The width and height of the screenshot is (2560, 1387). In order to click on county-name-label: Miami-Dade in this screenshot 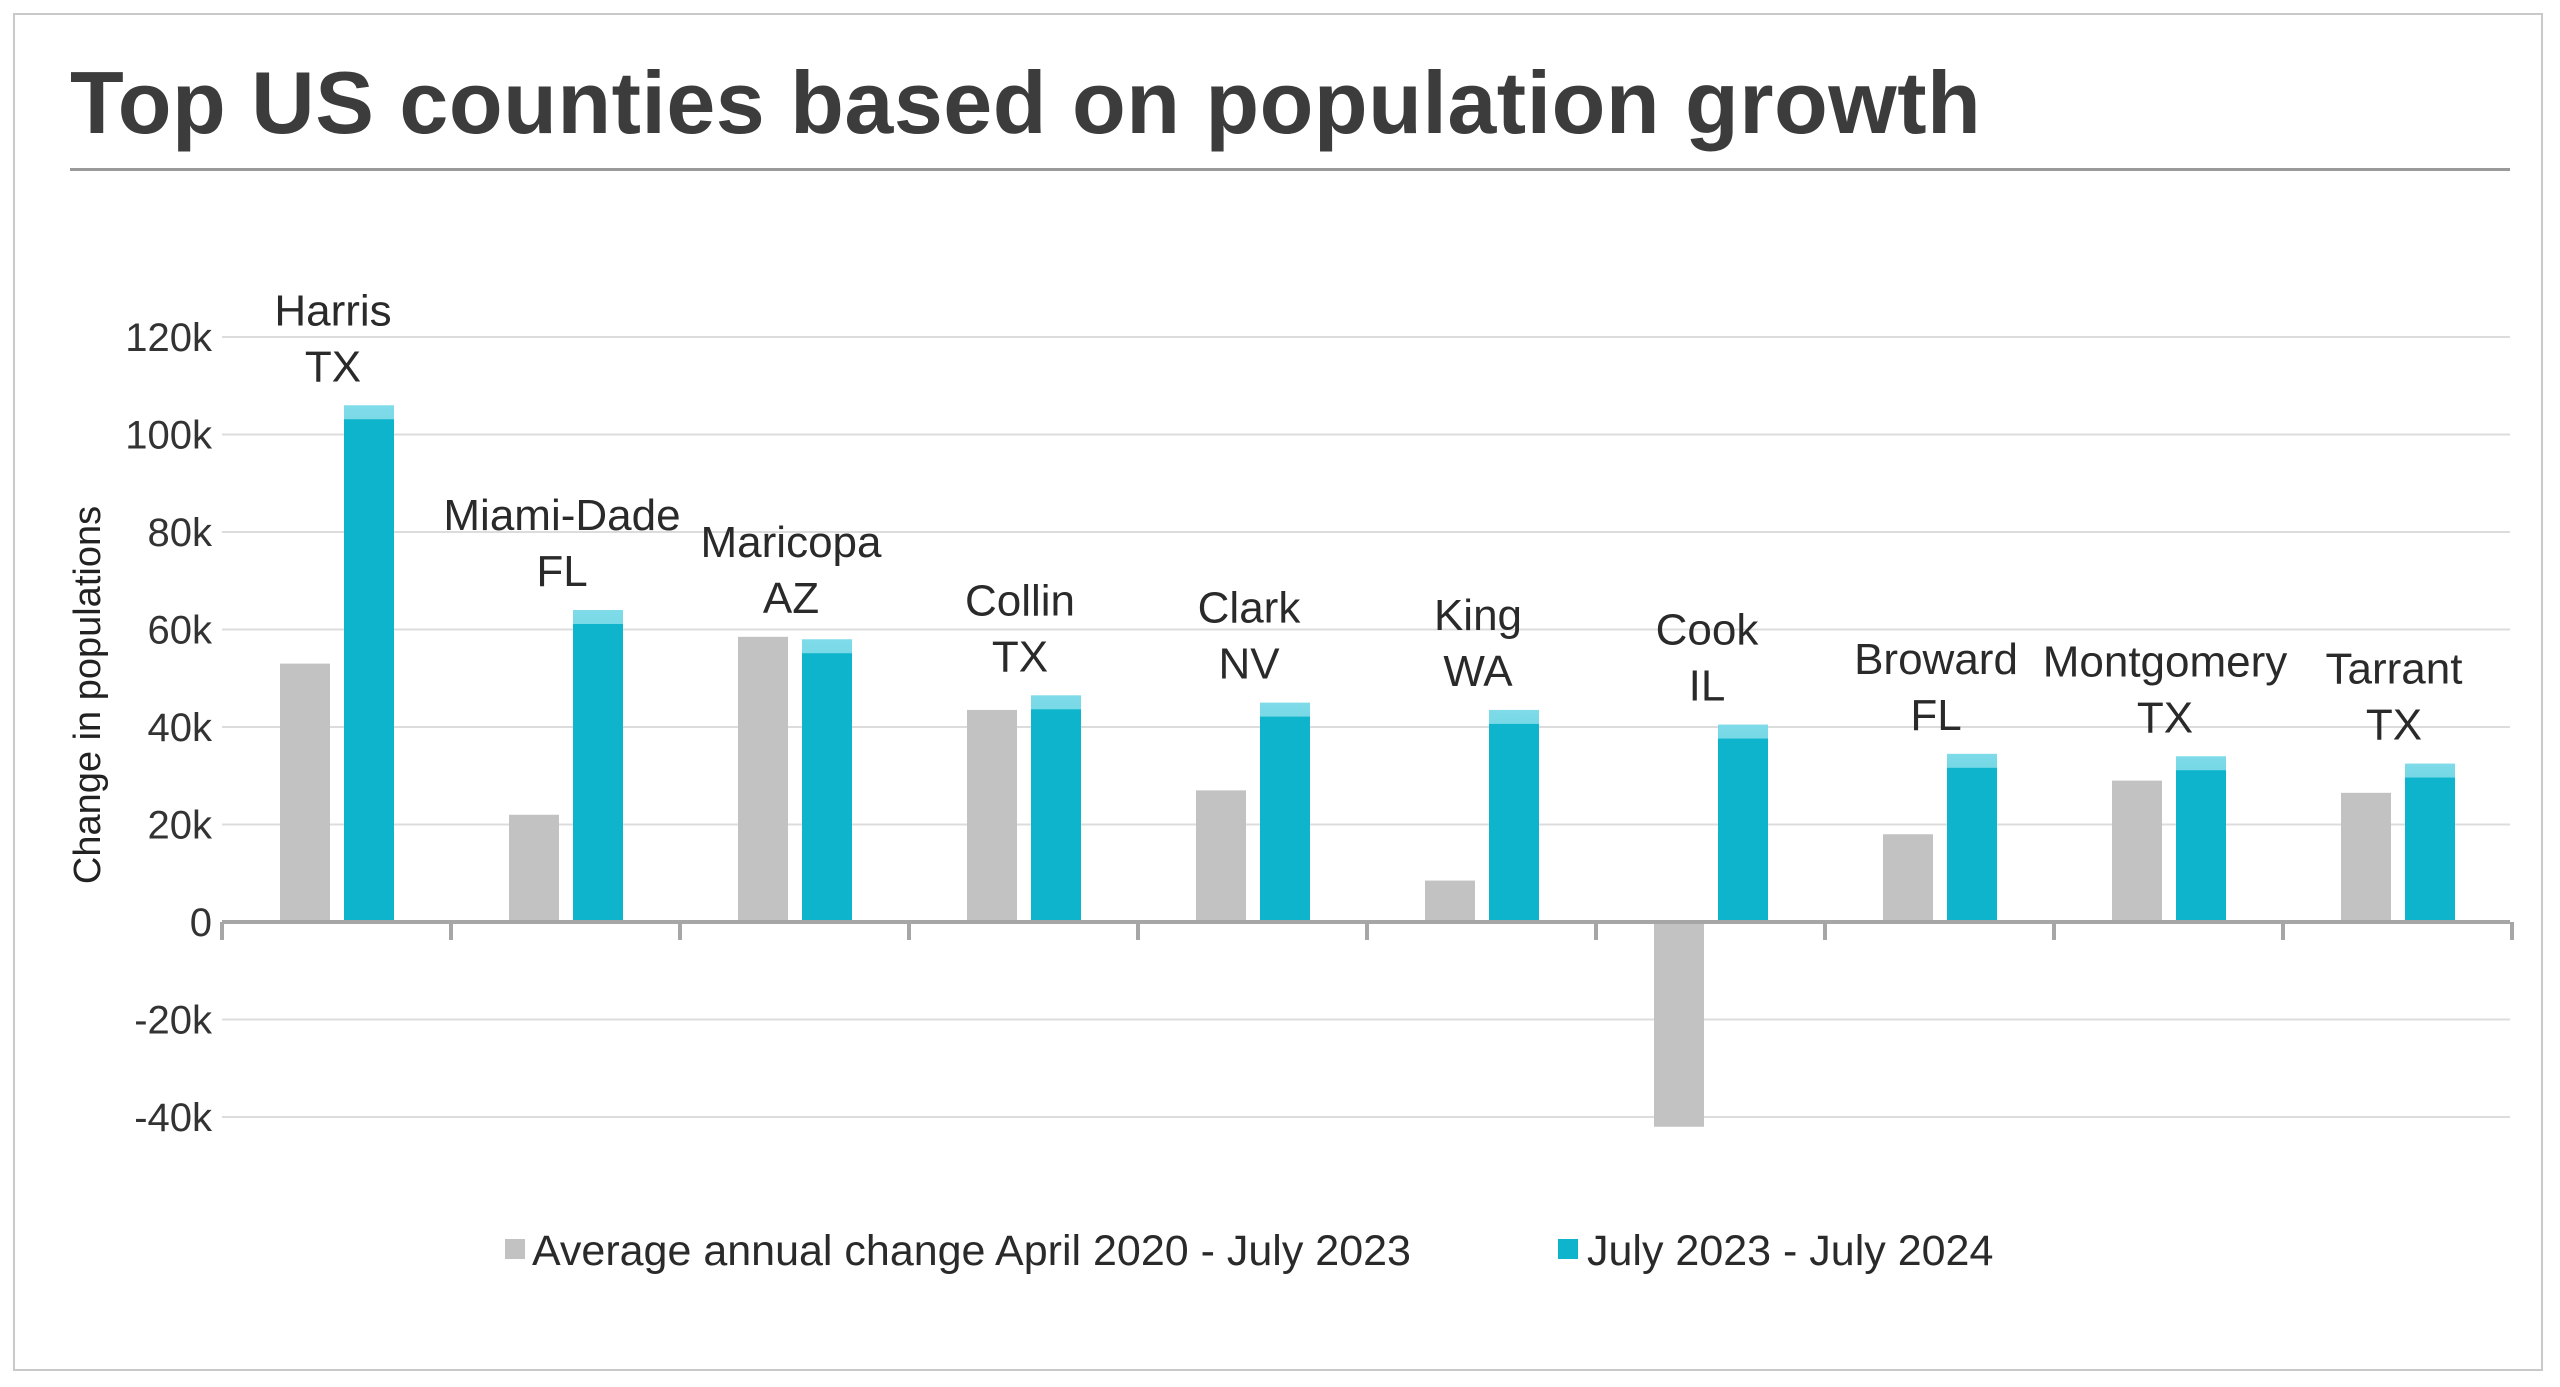, I will do `click(561, 515)`.